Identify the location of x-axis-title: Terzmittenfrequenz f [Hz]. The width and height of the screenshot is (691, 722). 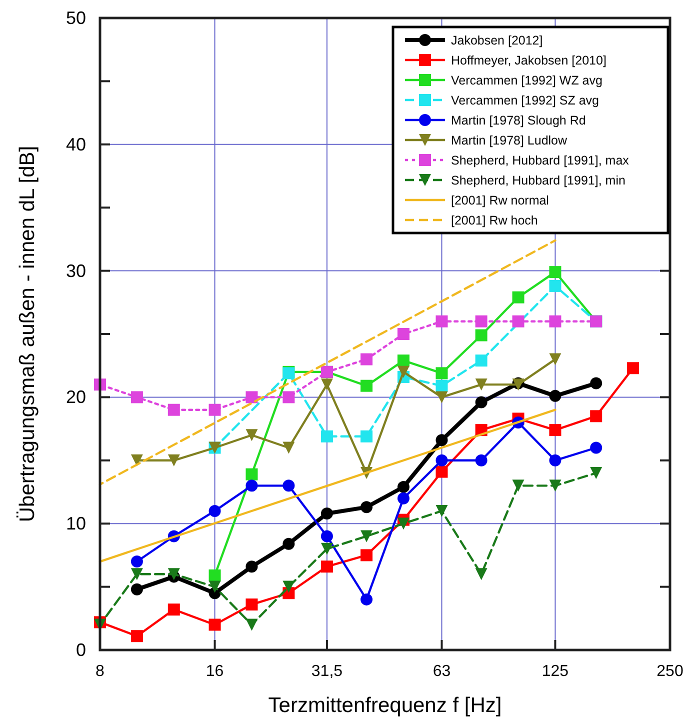
(385, 705).